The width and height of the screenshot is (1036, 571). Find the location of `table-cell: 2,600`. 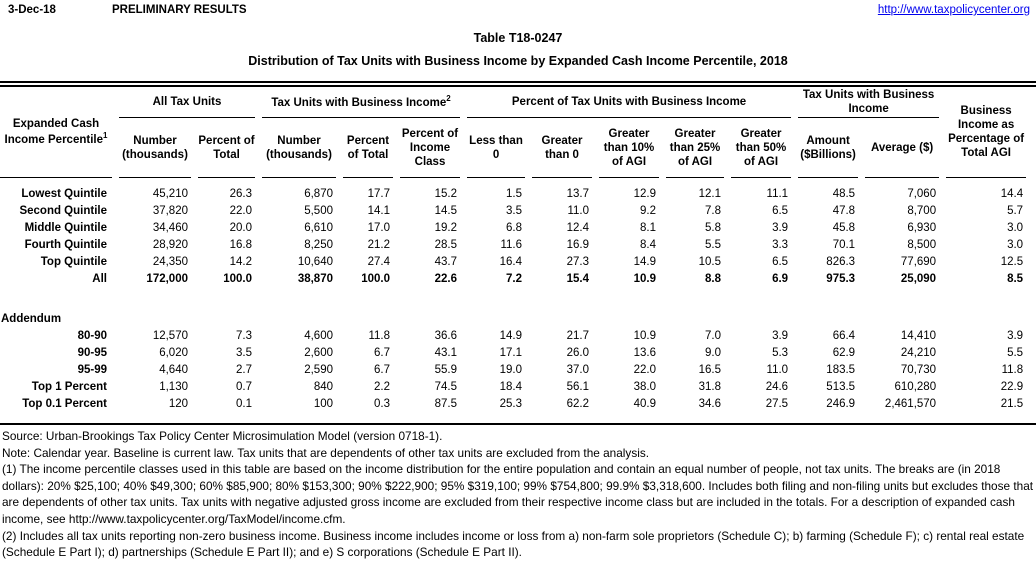

table-cell: 2,600 is located at coordinates (318, 353).